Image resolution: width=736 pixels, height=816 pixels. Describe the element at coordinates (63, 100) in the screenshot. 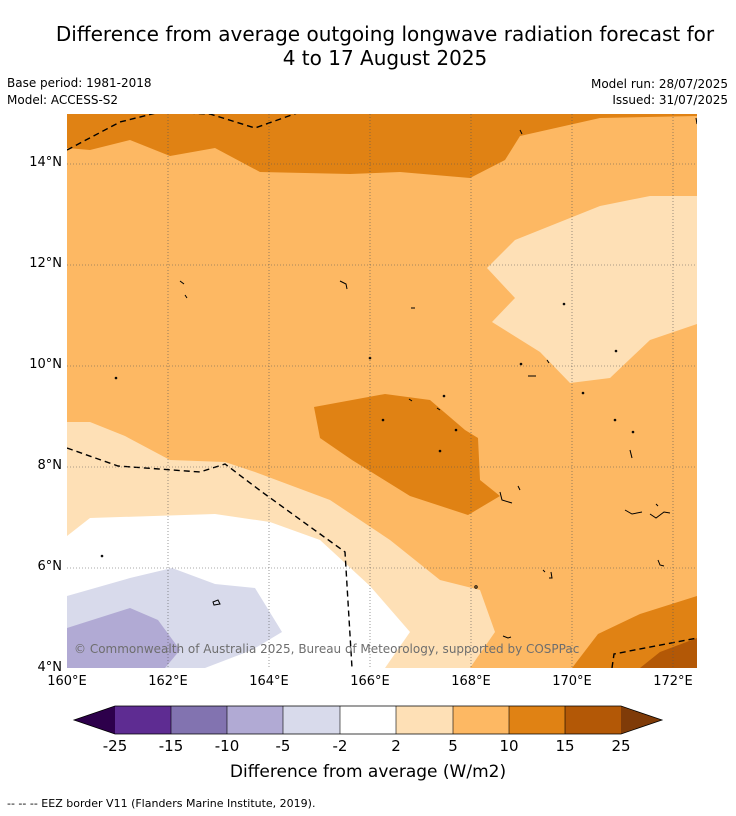

I see `model-name: Model: ACCESS-S2` at that location.